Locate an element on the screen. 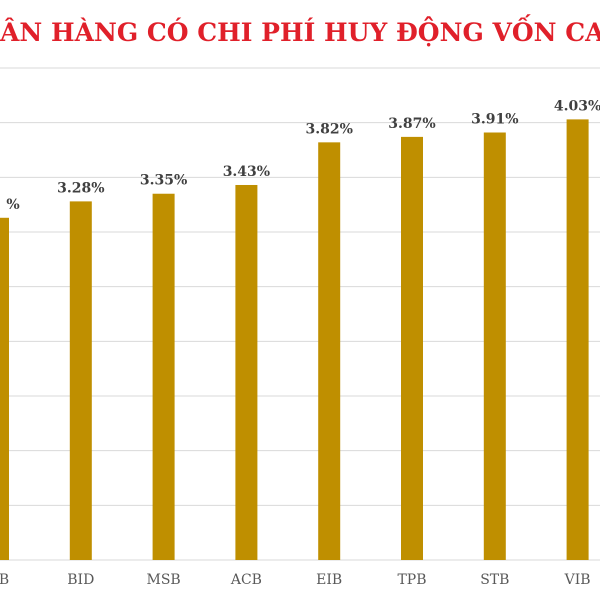  data-label: 3.87% is located at coordinates (411, 124).